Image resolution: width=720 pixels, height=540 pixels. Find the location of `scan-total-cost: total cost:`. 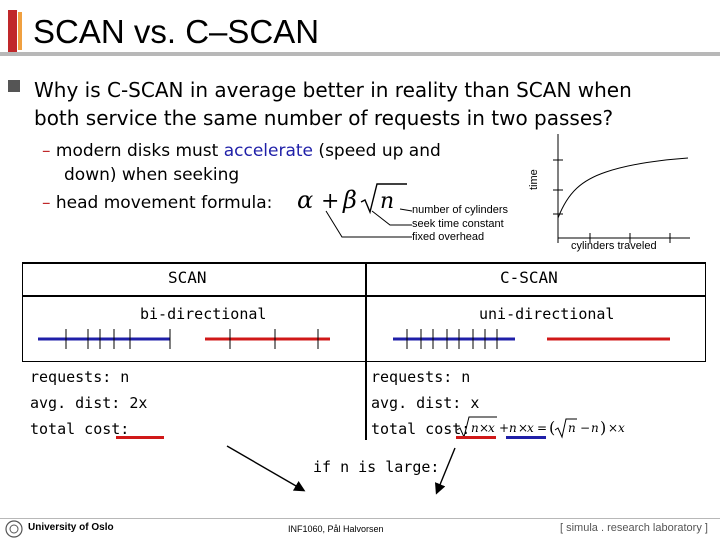

scan-total-cost: total cost: is located at coordinates (80, 429).